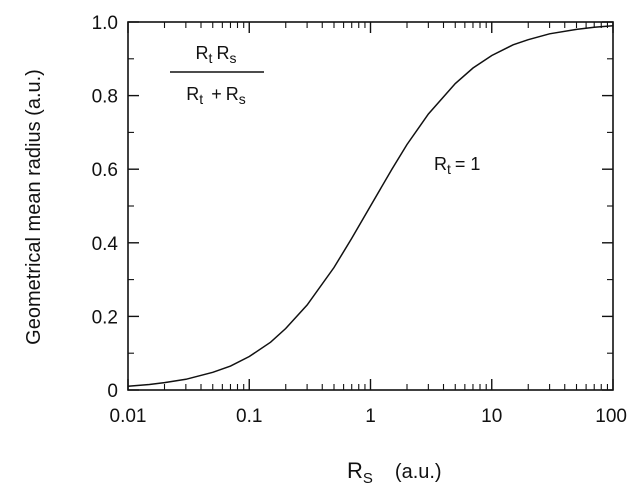  Describe the element at coordinates (215, 95) in the screenshot. I see `formula-denominator: Rt + Rs` at that location.